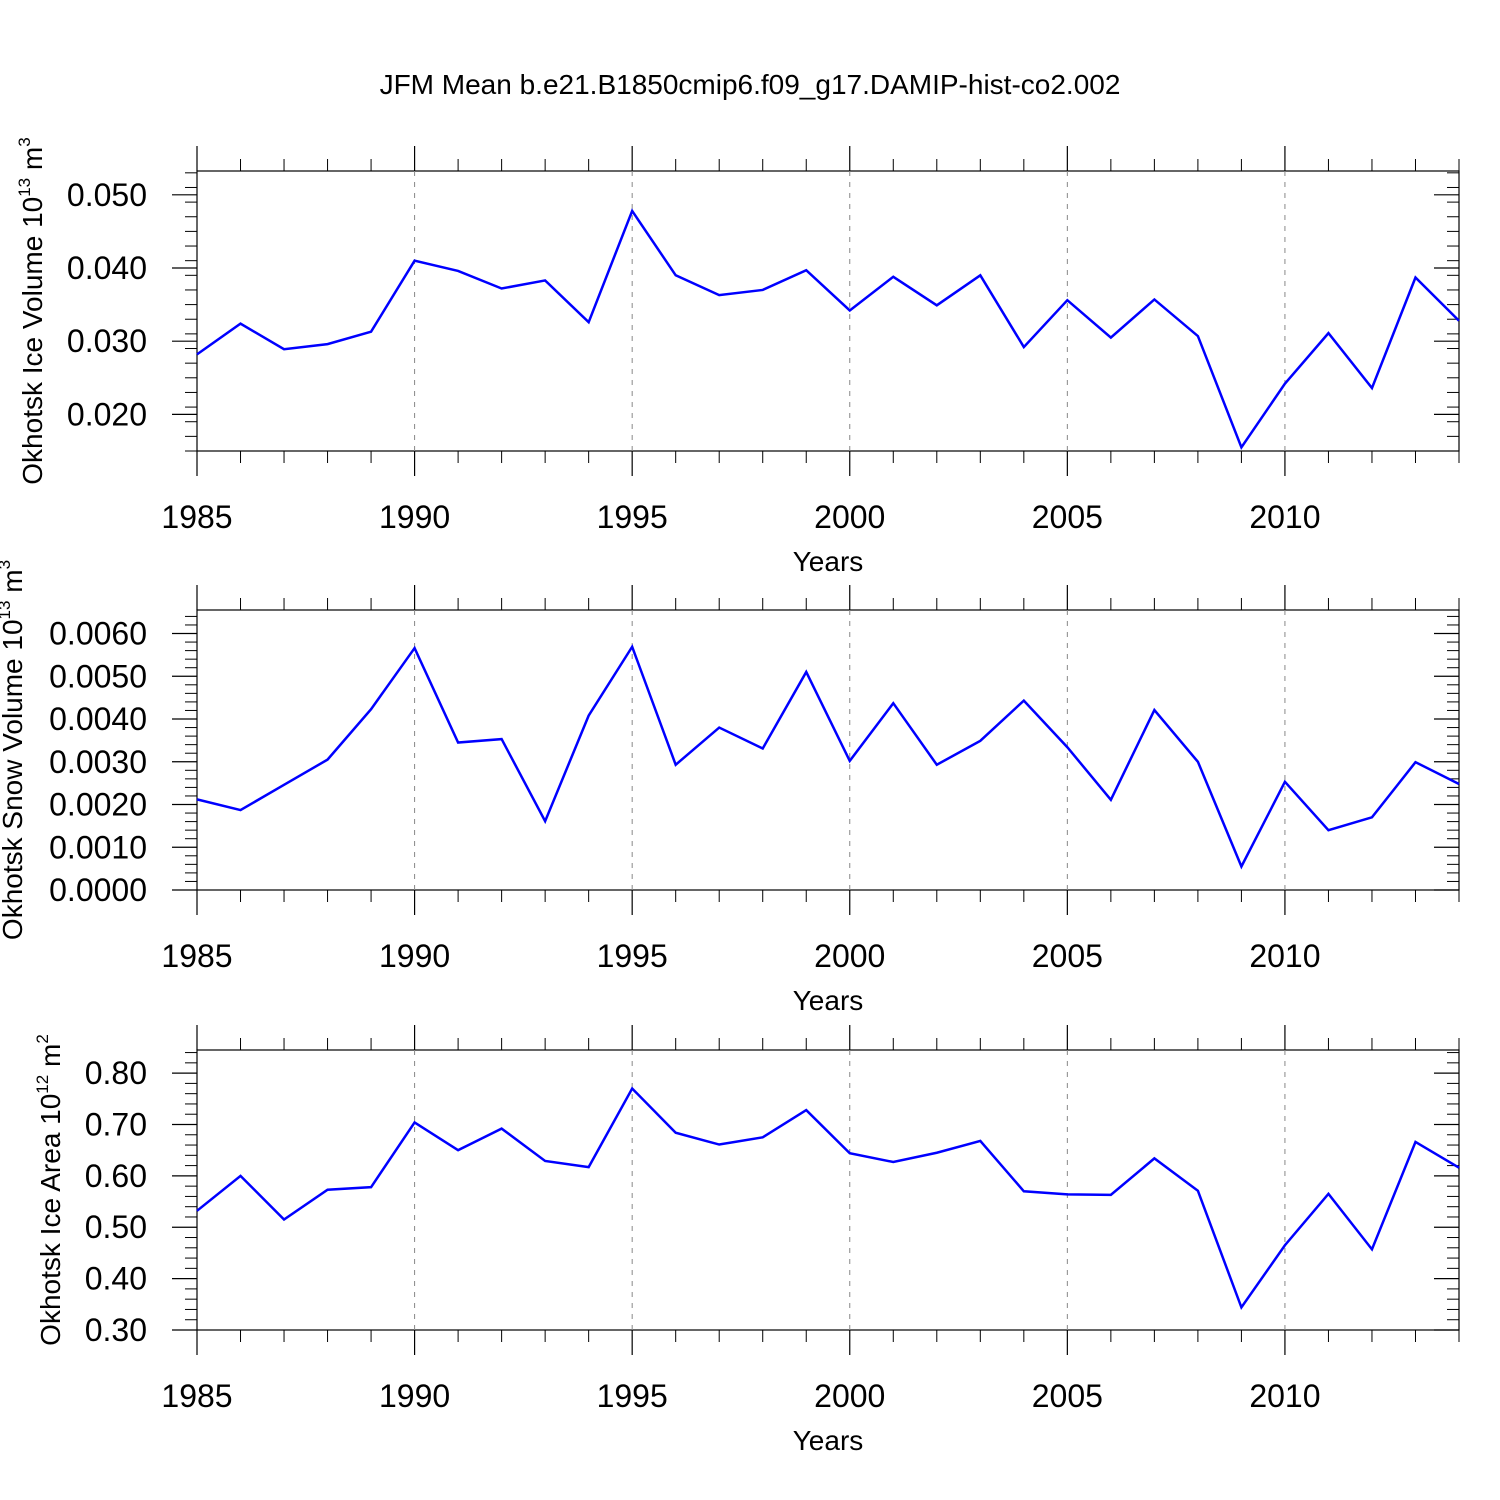  What do you see at coordinates (98, 890) in the screenshot?
I see `y-tick-label: 0.0000` at bounding box center [98, 890].